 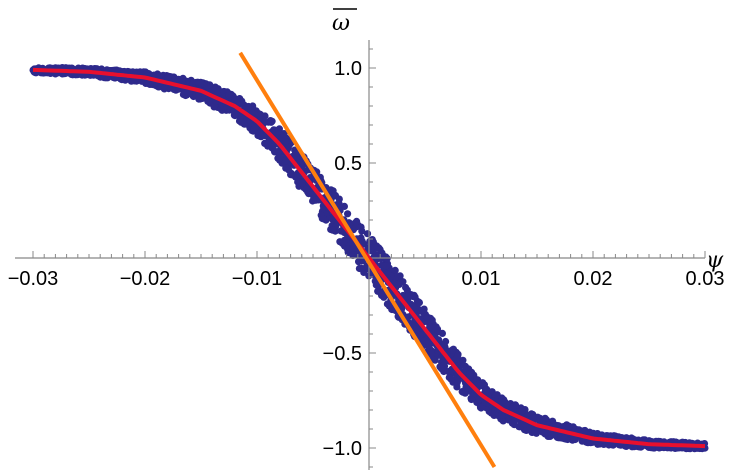 I want to click on x-tick-label: −0.03, so click(x=33, y=279).